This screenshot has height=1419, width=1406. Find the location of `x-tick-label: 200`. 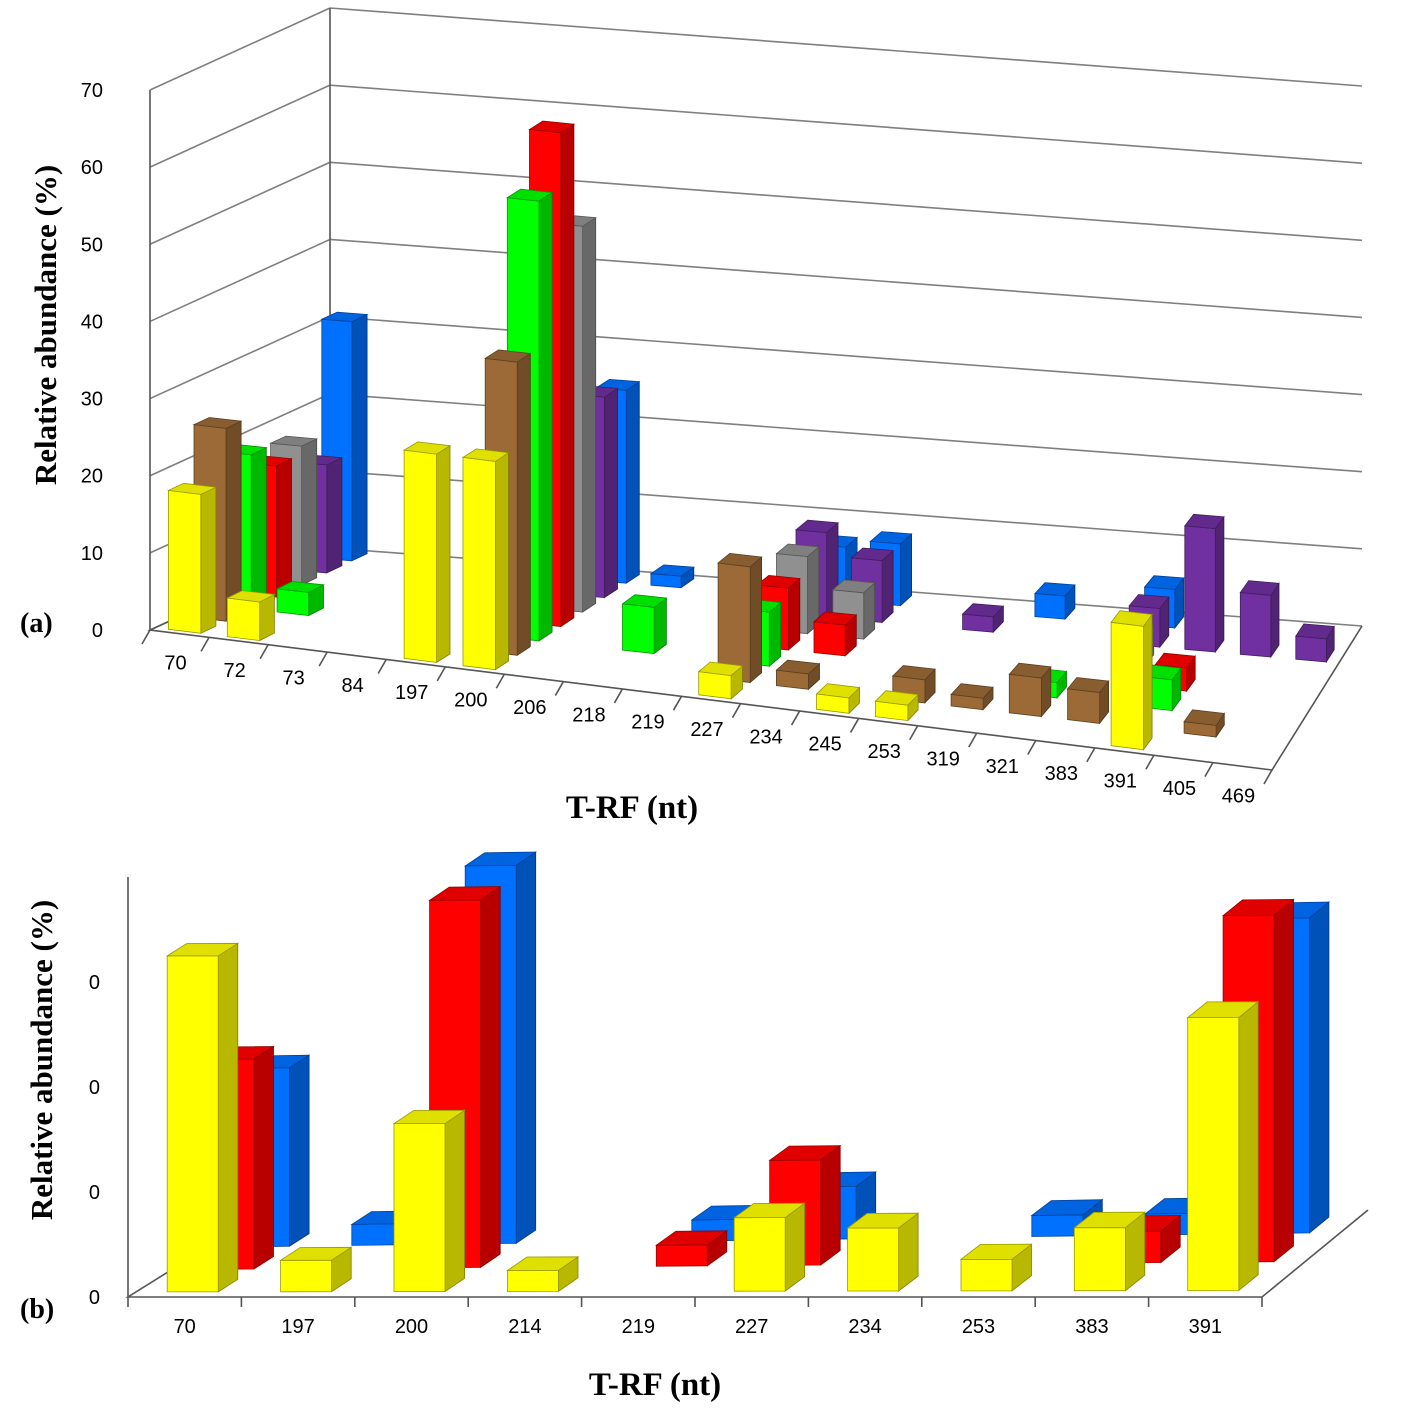

x-tick-label: 200 is located at coordinates (470, 701).